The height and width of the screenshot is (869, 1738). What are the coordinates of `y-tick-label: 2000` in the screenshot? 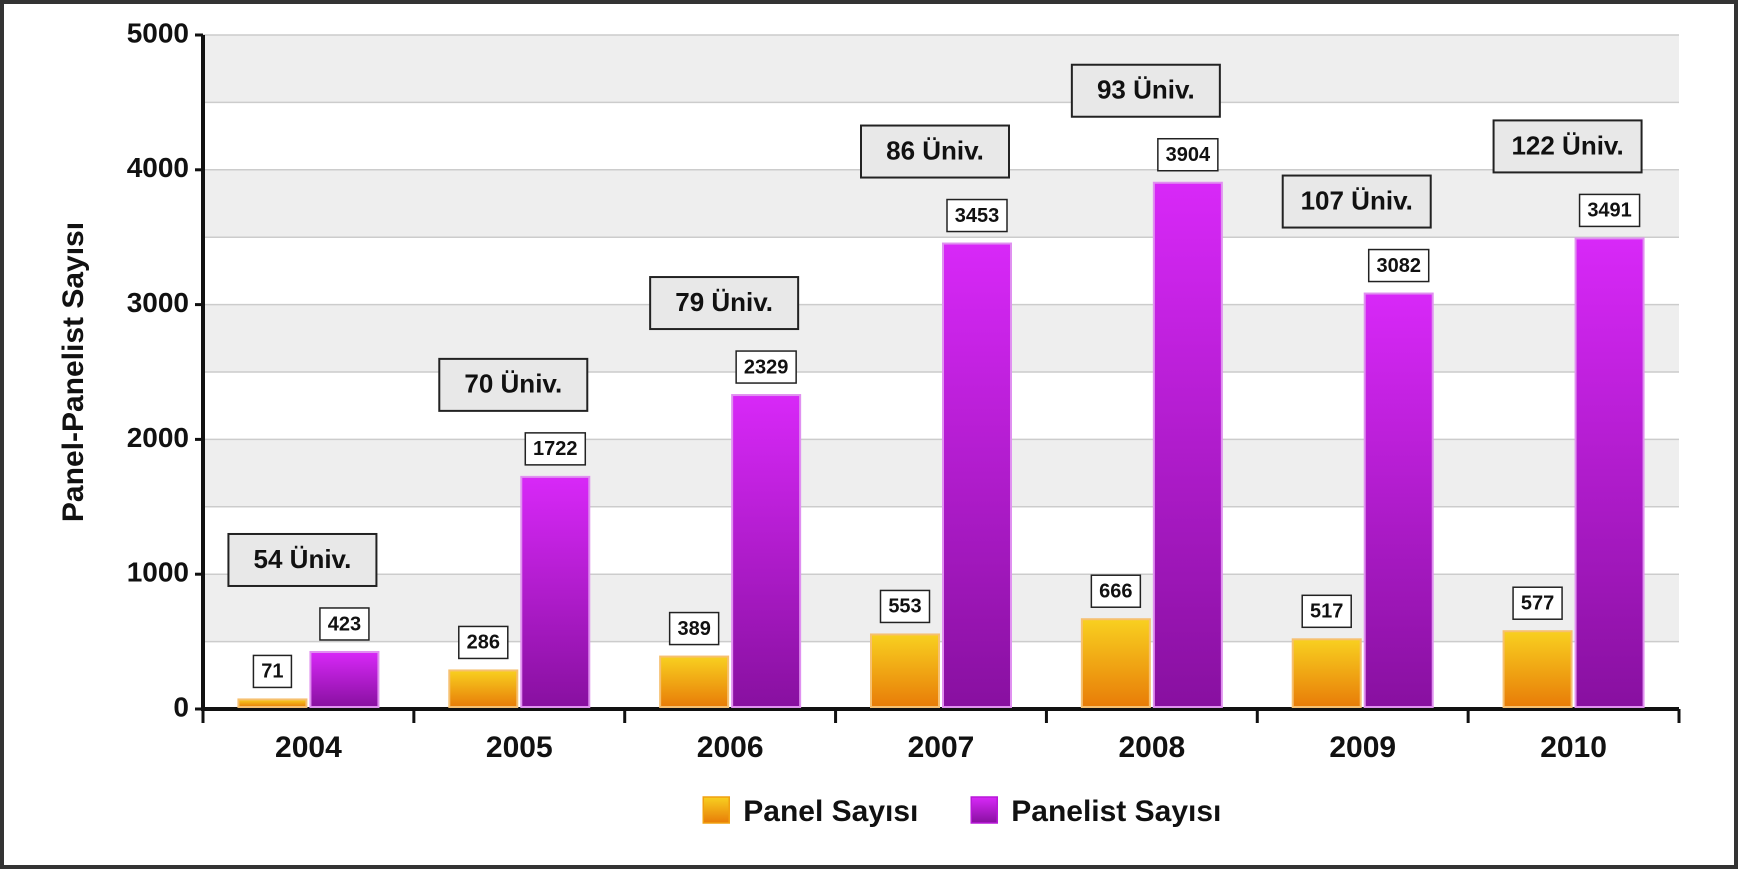 It's located at (158, 437).